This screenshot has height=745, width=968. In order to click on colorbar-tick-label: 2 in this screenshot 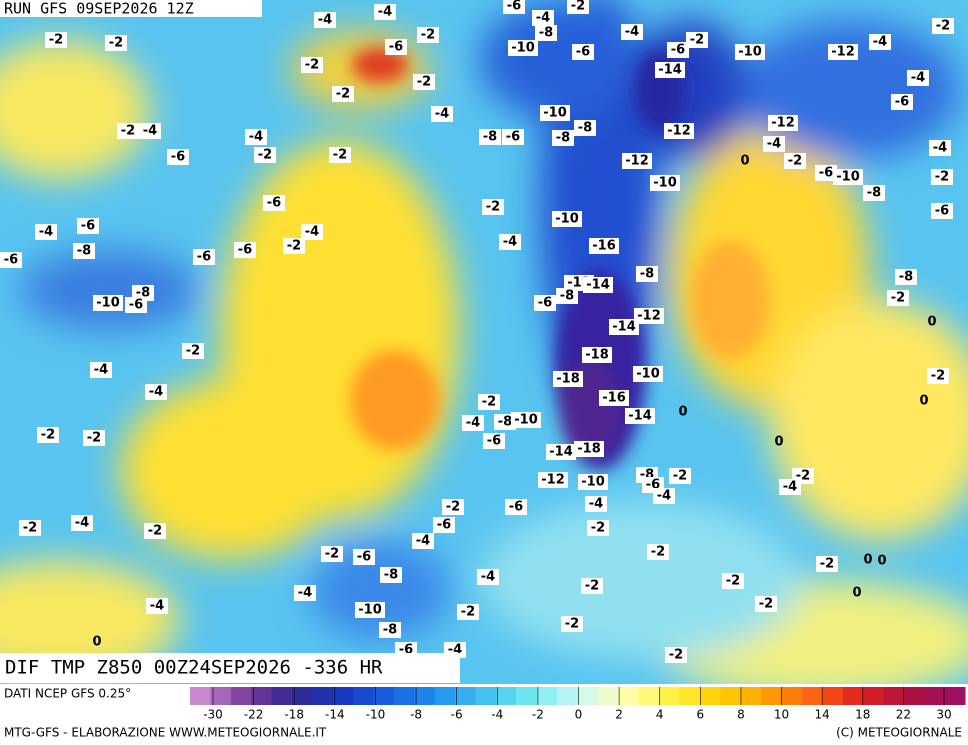, I will do `click(619, 715)`.